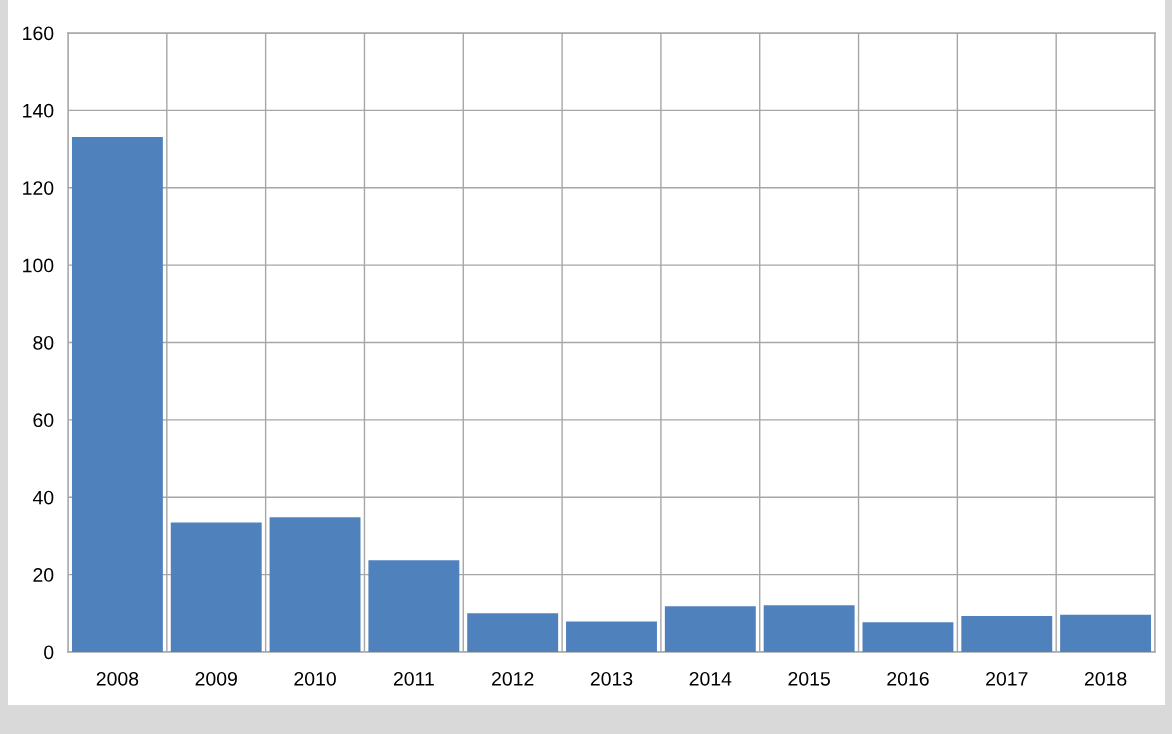  Describe the element at coordinates (710, 678) in the screenshot. I see `x-tick-label: 2014` at that location.